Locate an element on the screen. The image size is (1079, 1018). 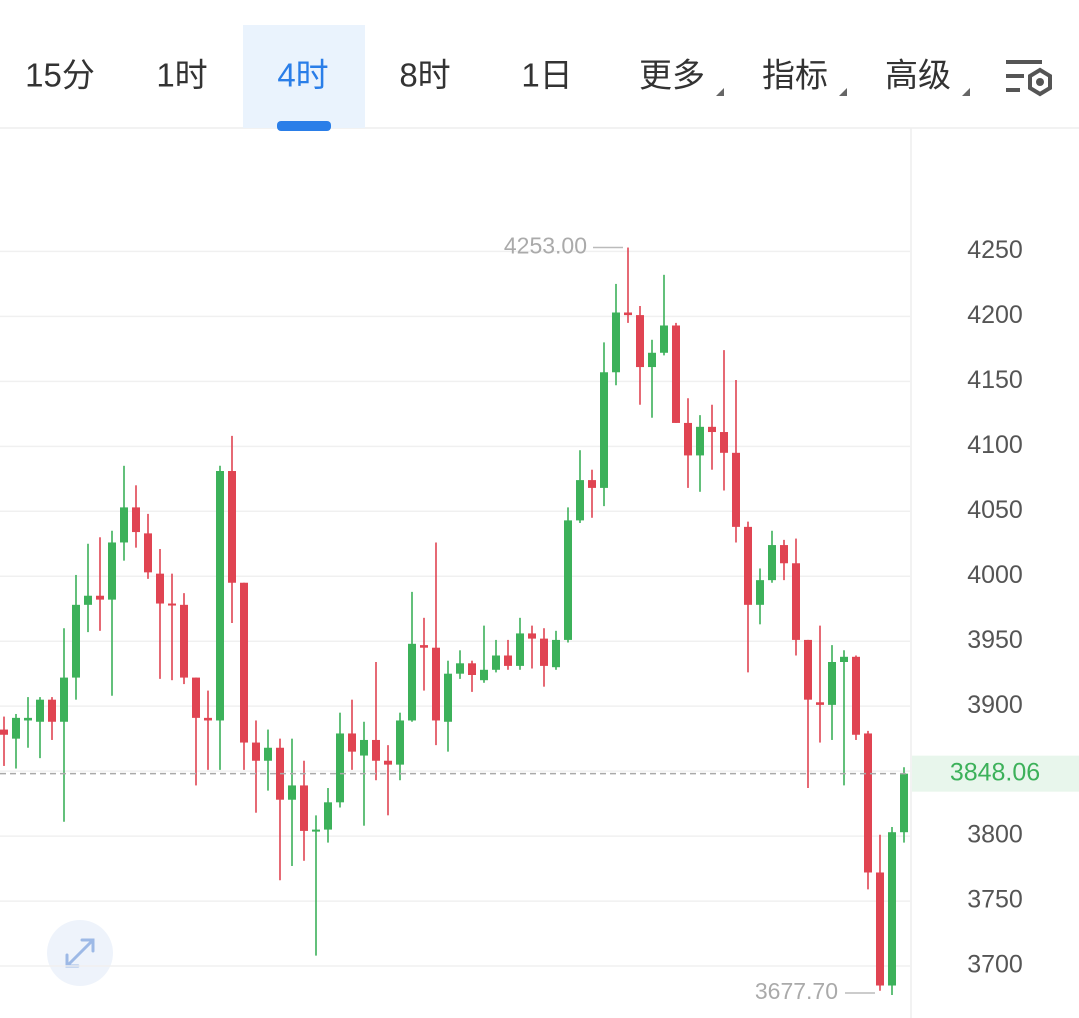
y-tick-label: 3950 is located at coordinates (995, 640).